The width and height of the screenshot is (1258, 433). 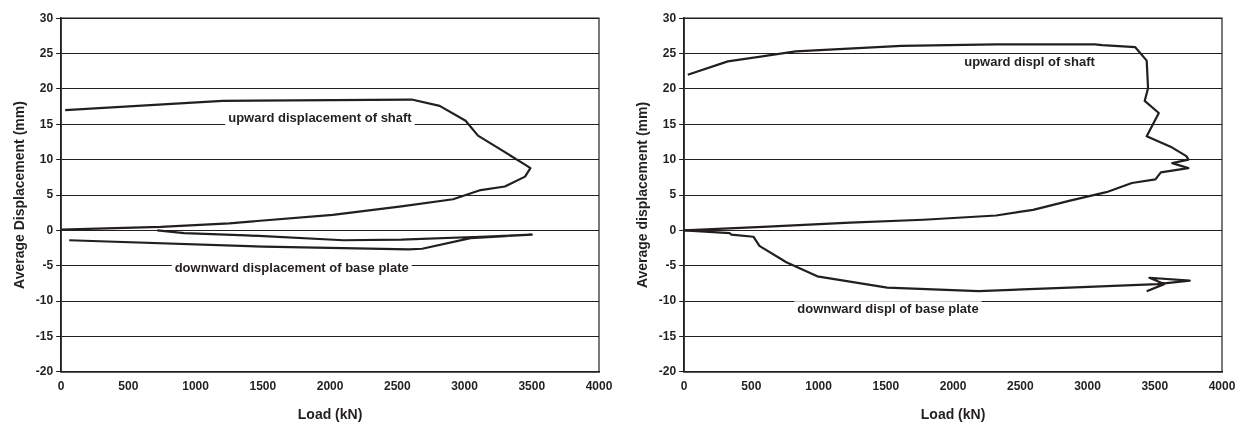 I want to click on series-label: downward displacement of base plate, so click(x=291, y=267).